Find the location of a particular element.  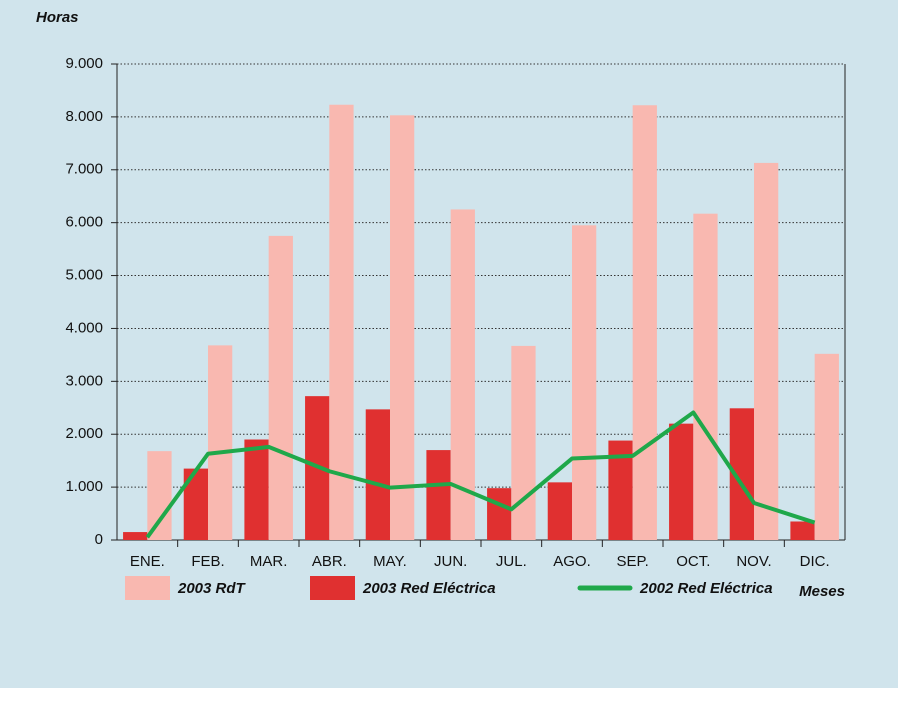

y-axis-title: Horas is located at coordinates (57, 17).